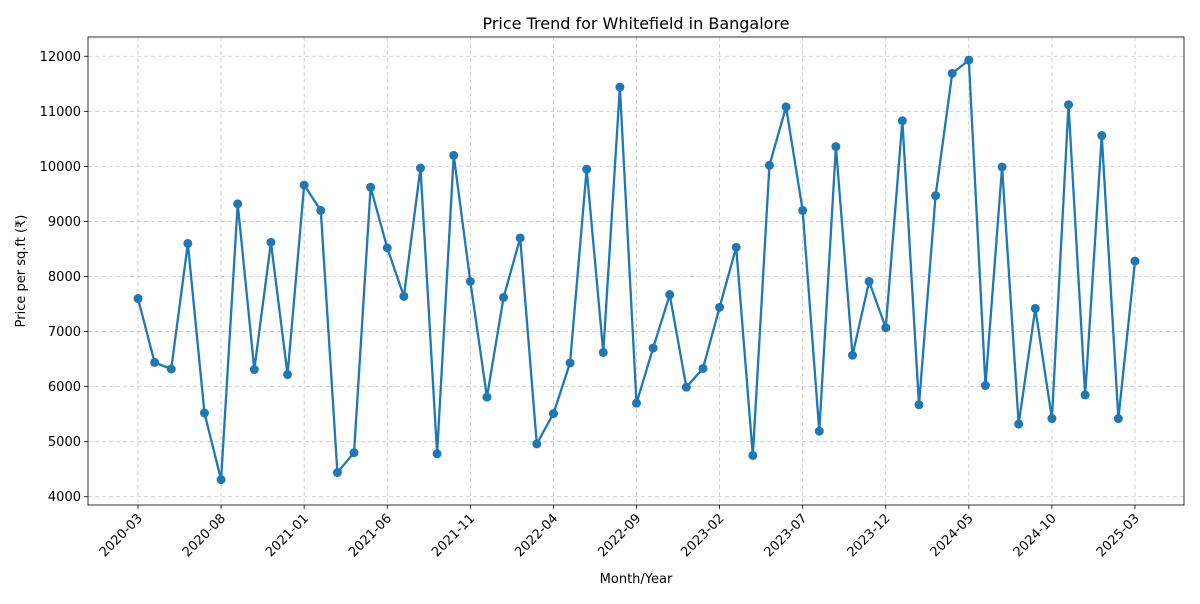  I want to click on x-tick-label: 2024-05, so click(952, 535).